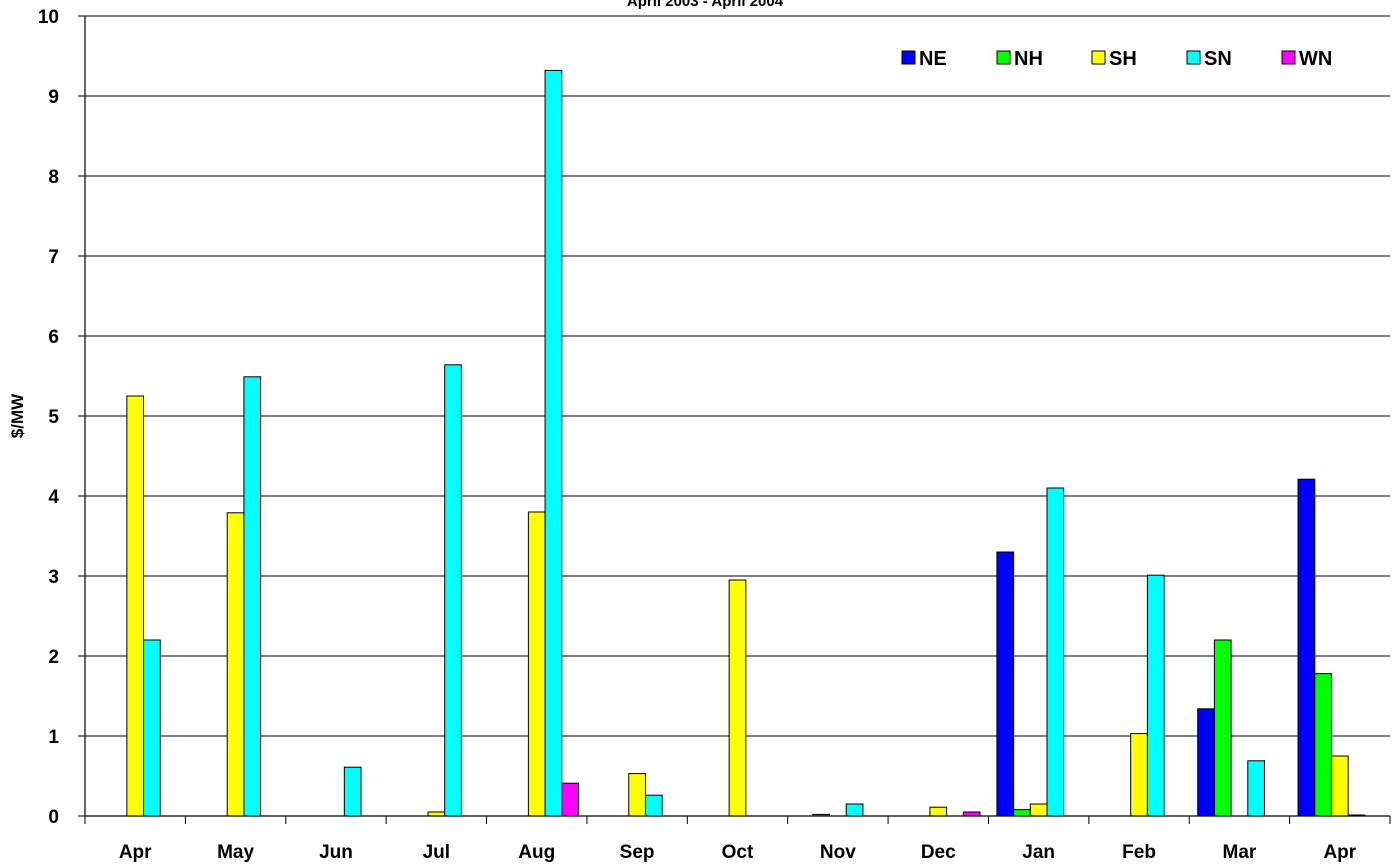 Image resolution: width=1396 pixels, height=865 pixels. What do you see at coordinates (235, 852) in the screenshot?
I see `x-tick-label: May` at bounding box center [235, 852].